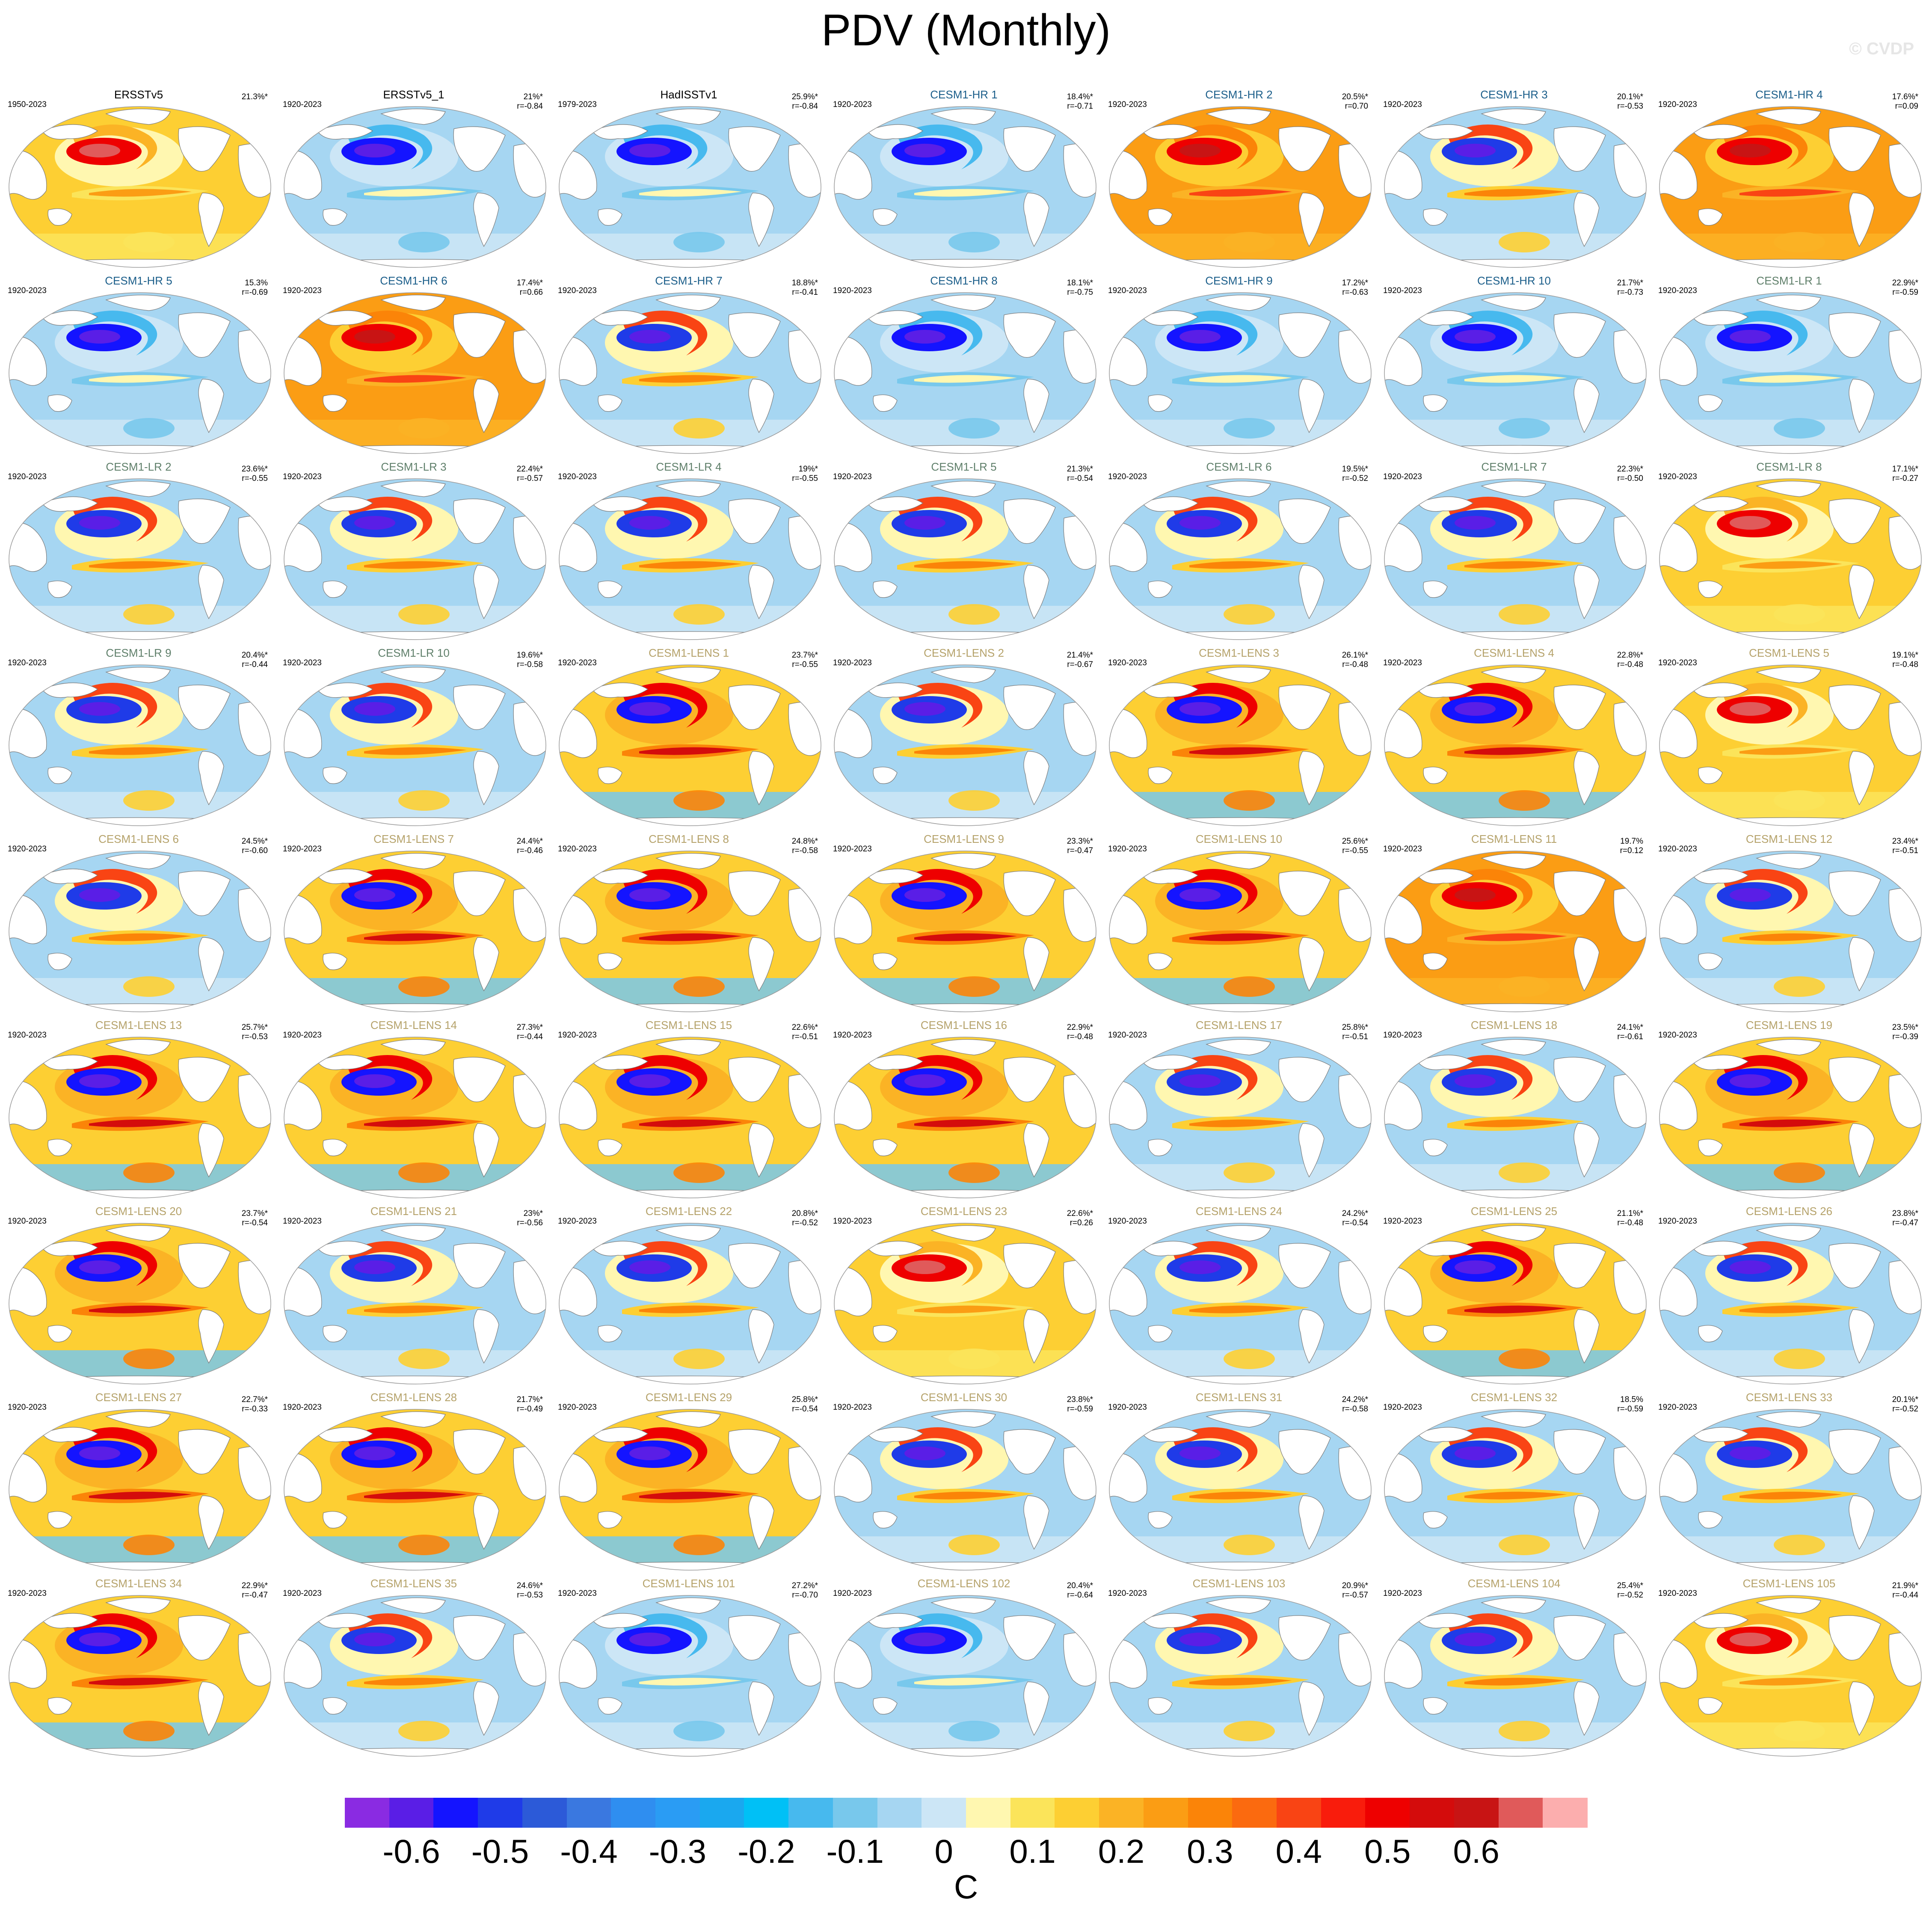  What do you see at coordinates (1514, 652) in the screenshot?
I see `panel-title: CESM1-LENS 4` at bounding box center [1514, 652].